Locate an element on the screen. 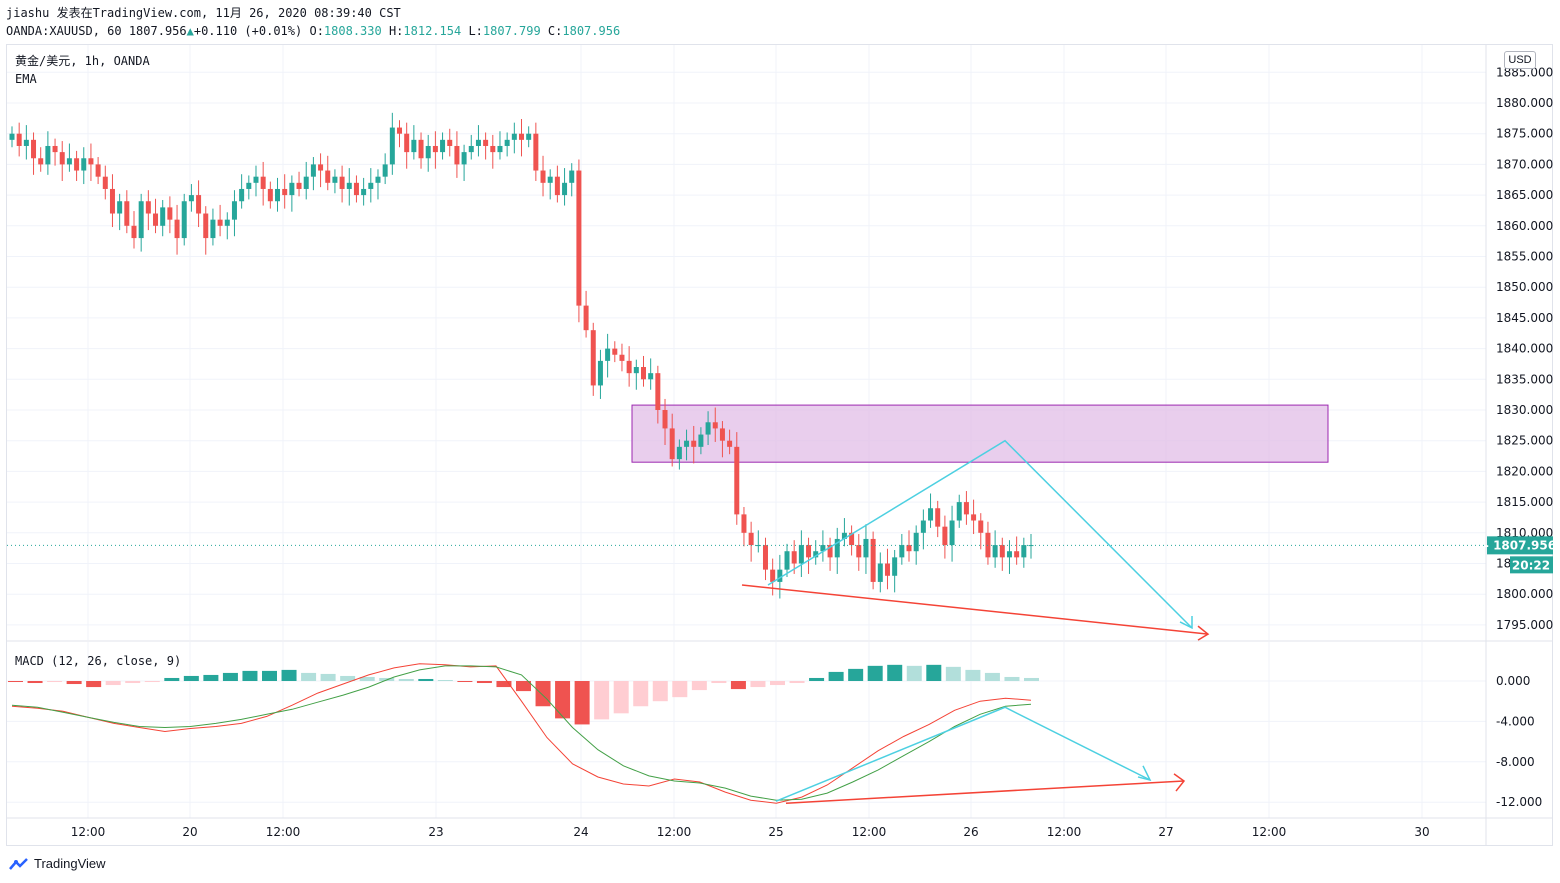 Image resolution: width=1560 pixels, height=883 pixels. countdown-label: 20:22 is located at coordinates (1531, 565).